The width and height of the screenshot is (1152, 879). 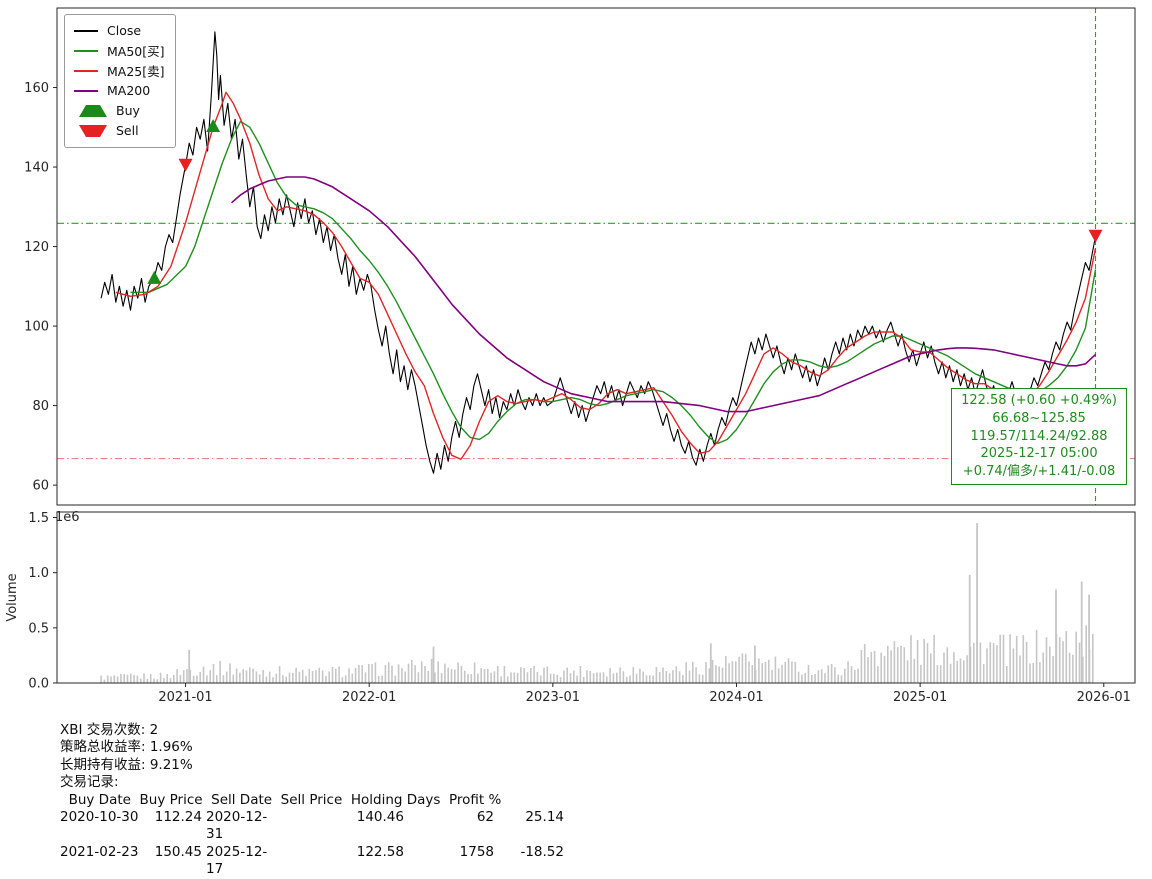 I want to click on annotation-line: +0.74/偏多/+1.41/-0.08, so click(x=1039, y=472).